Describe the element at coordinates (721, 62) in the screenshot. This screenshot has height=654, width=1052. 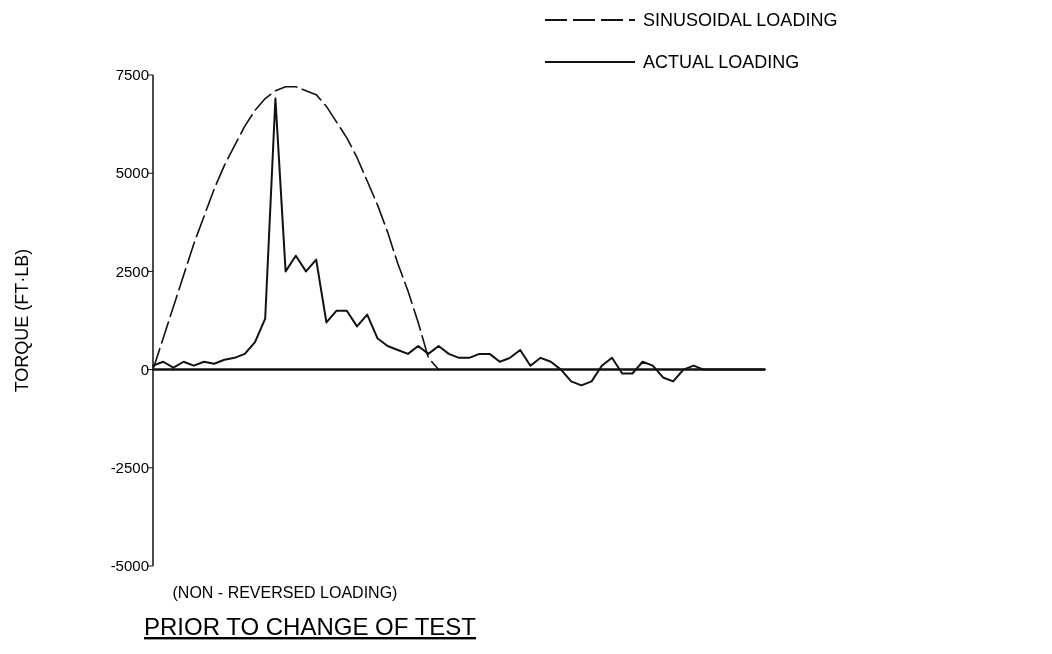
I see `legend-label: ACTUAL LOADING` at that location.